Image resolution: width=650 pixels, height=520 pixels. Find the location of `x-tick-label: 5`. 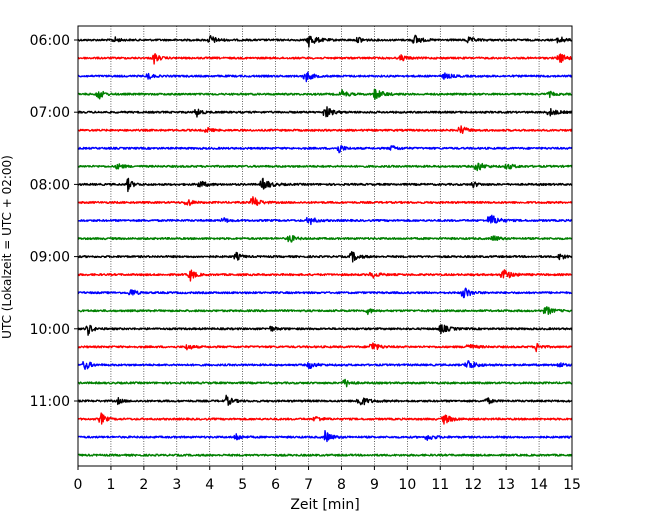

x-tick-label: 5 is located at coordinates (242, 485).